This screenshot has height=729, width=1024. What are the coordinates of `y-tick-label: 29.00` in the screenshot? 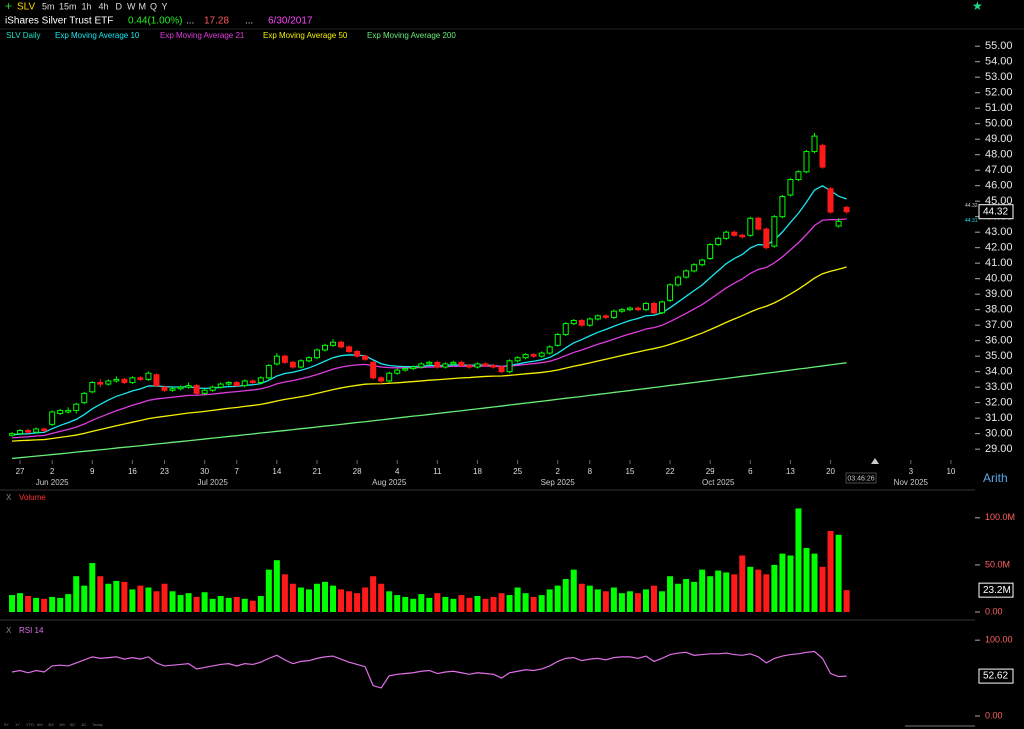 It's located at (999, 449).